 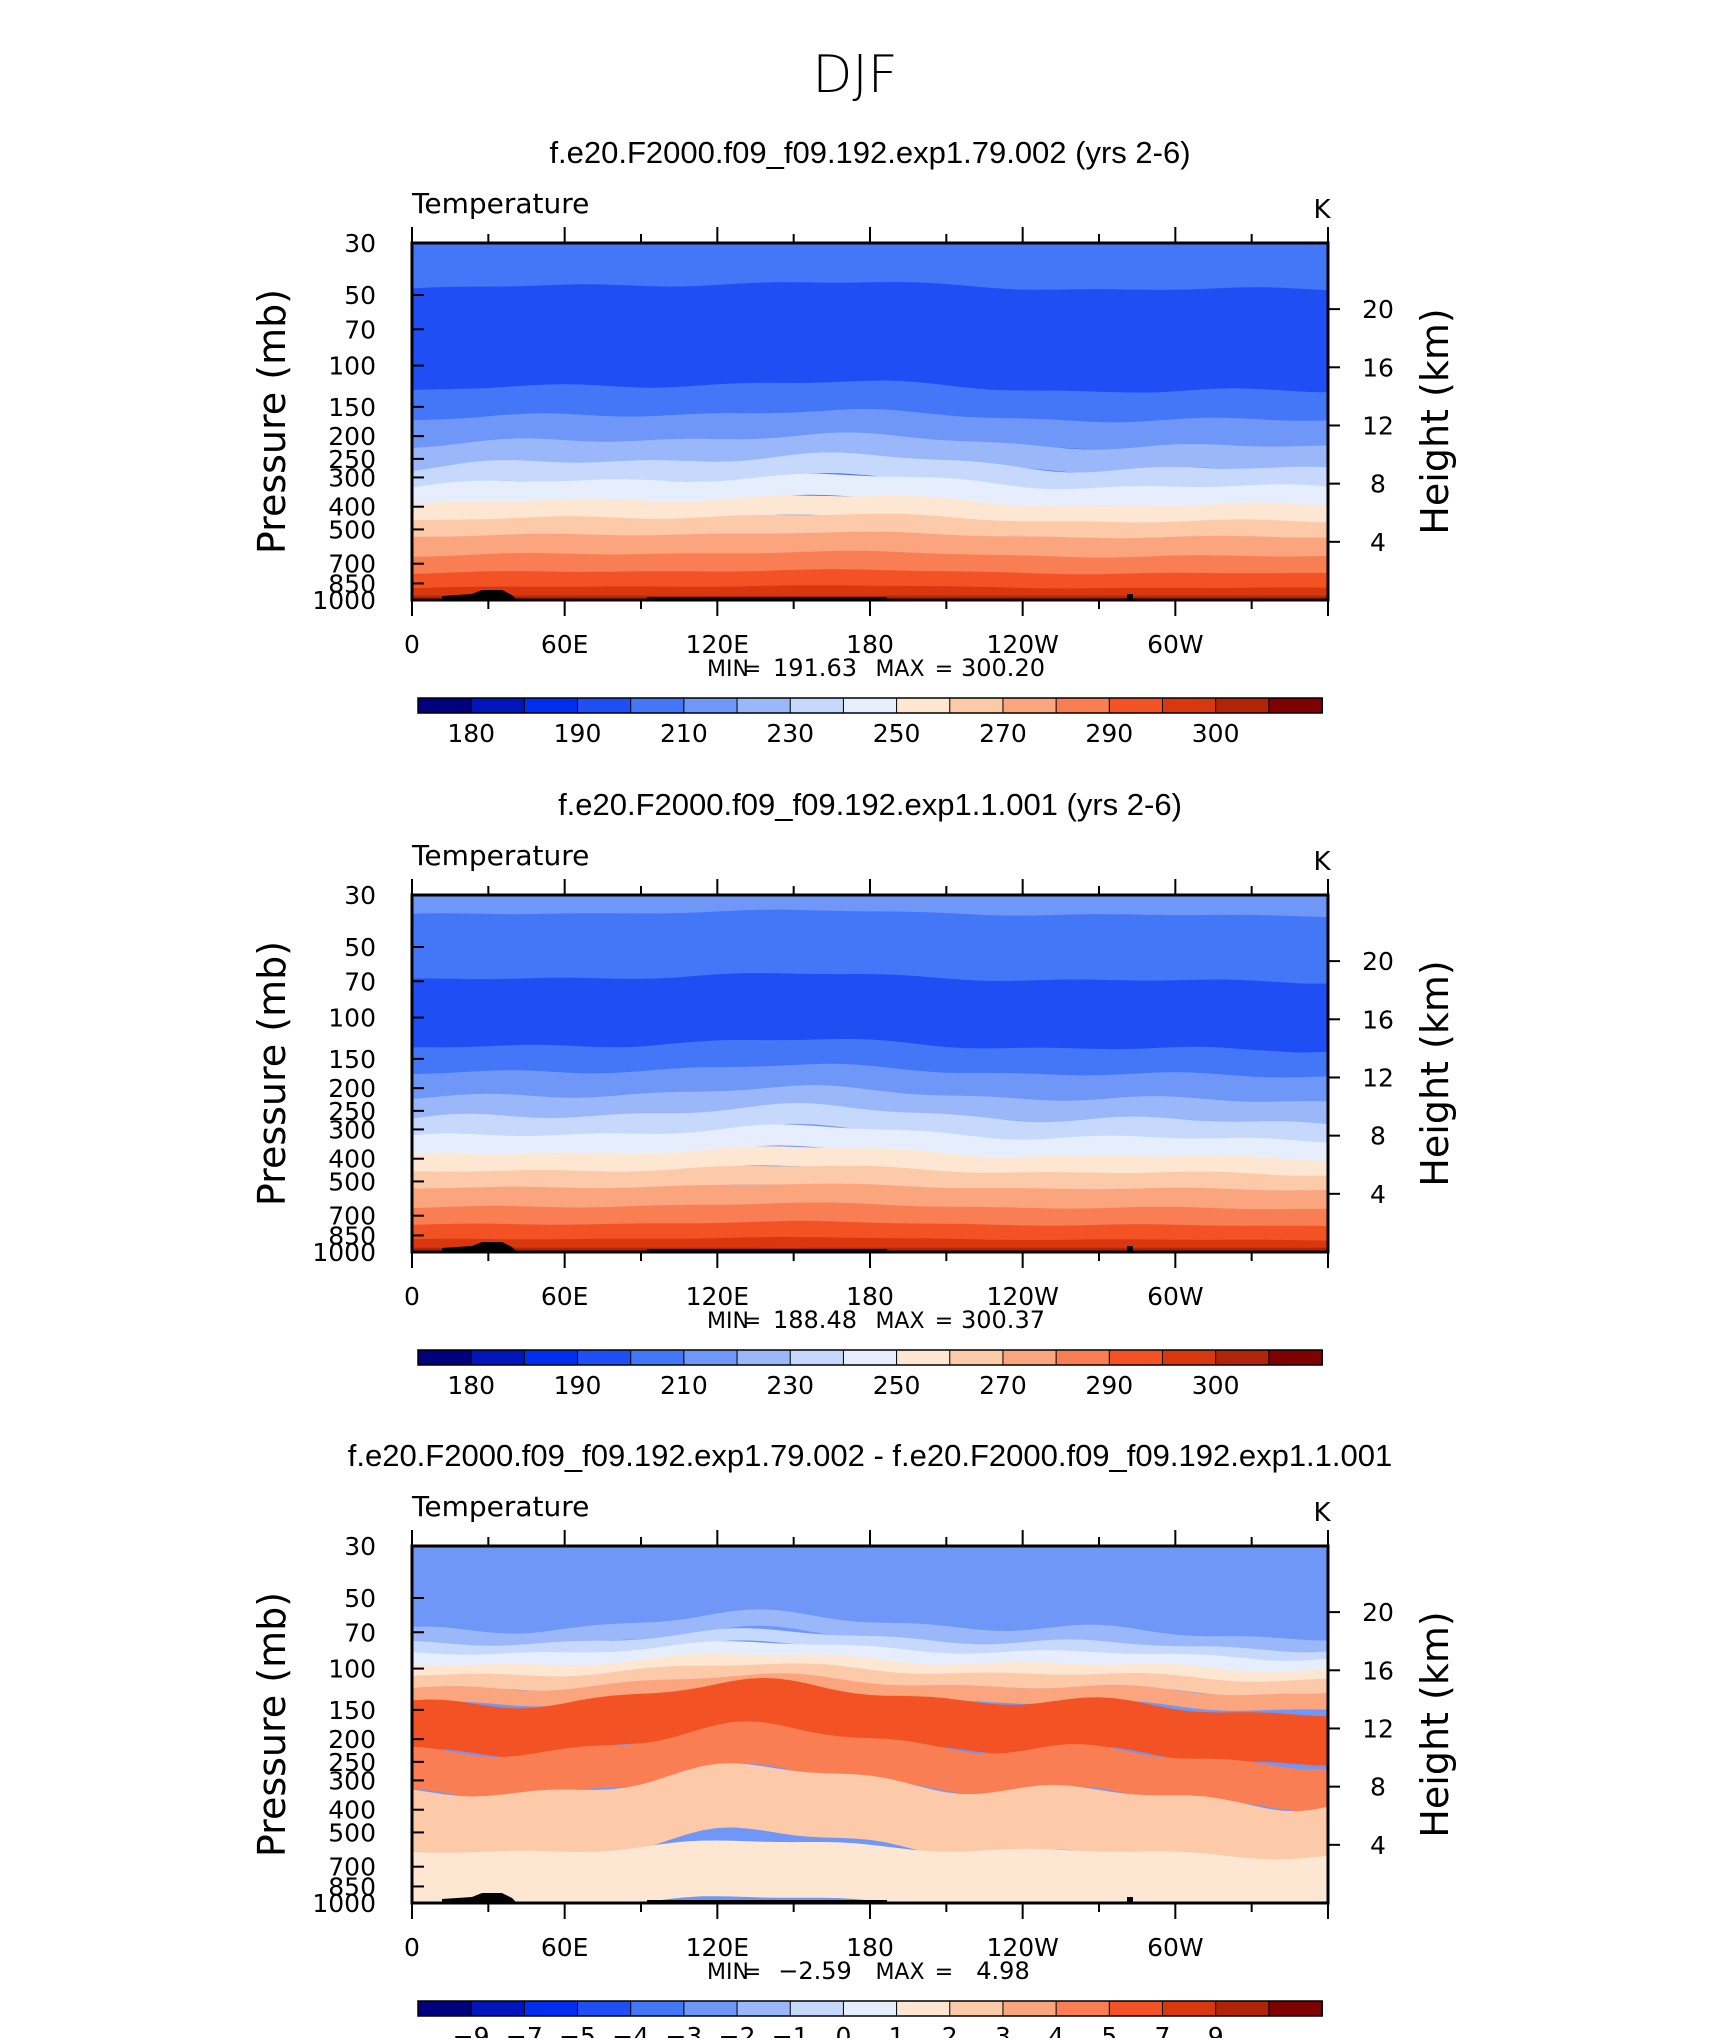 What do you see at coordinates (815, 1971) in the screenshot?
I see `stats-min-value: −2.59` at bounding box center [815, 1971].